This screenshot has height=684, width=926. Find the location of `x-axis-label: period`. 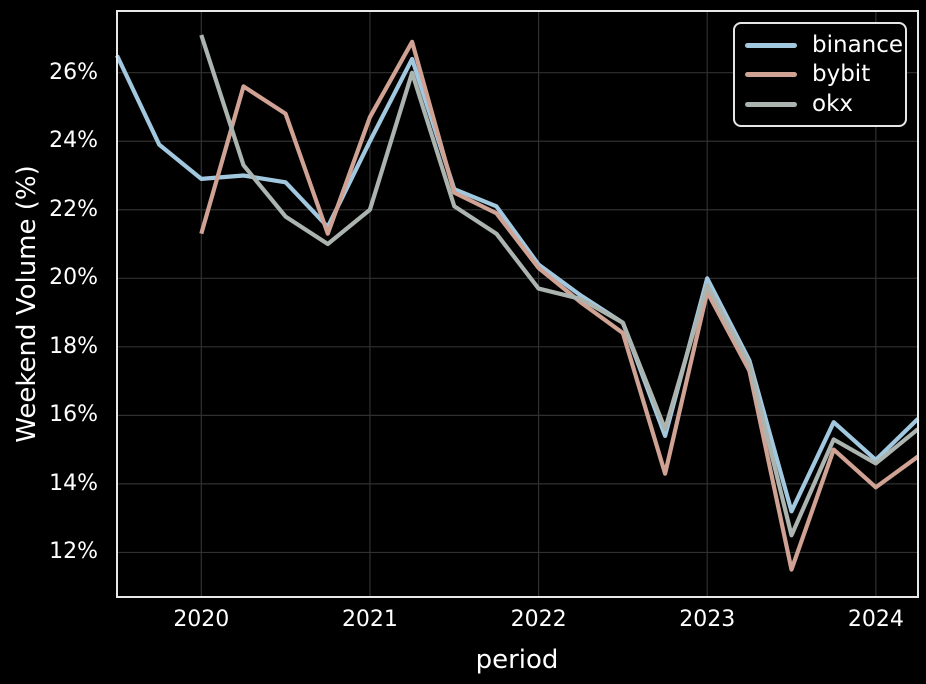

x-axis-label: period is located at coordinates (517, 660).